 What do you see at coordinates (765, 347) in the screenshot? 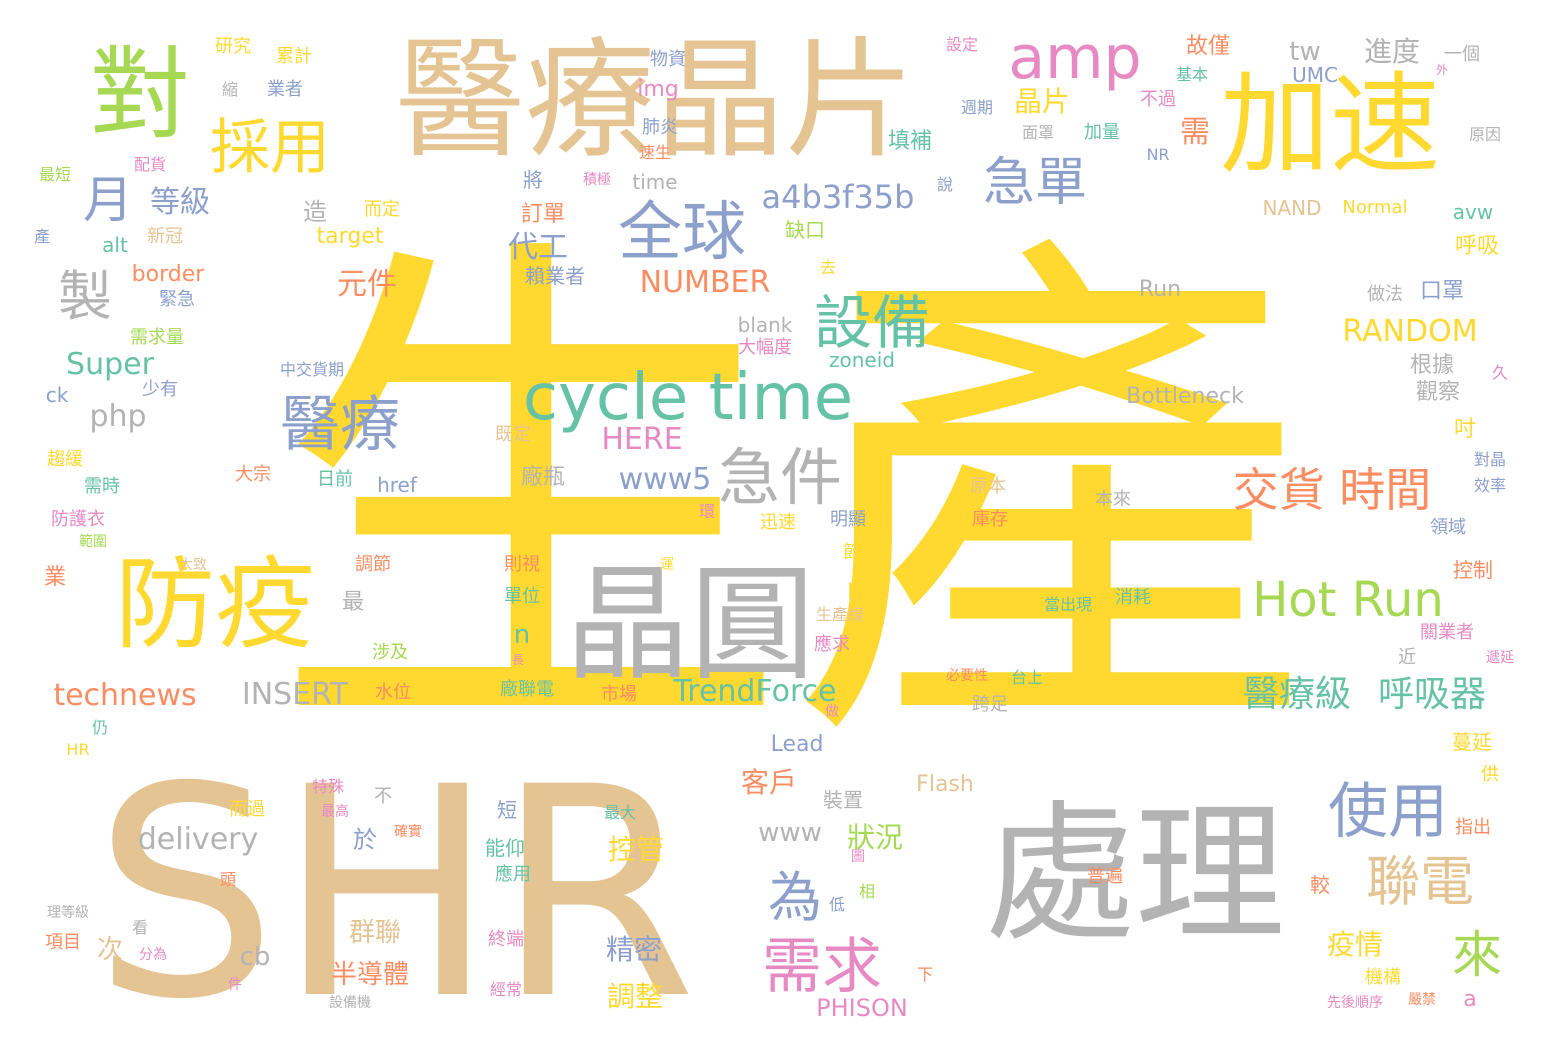
I see `cloud-word: 大幅度` at bounding box center [765, 347].